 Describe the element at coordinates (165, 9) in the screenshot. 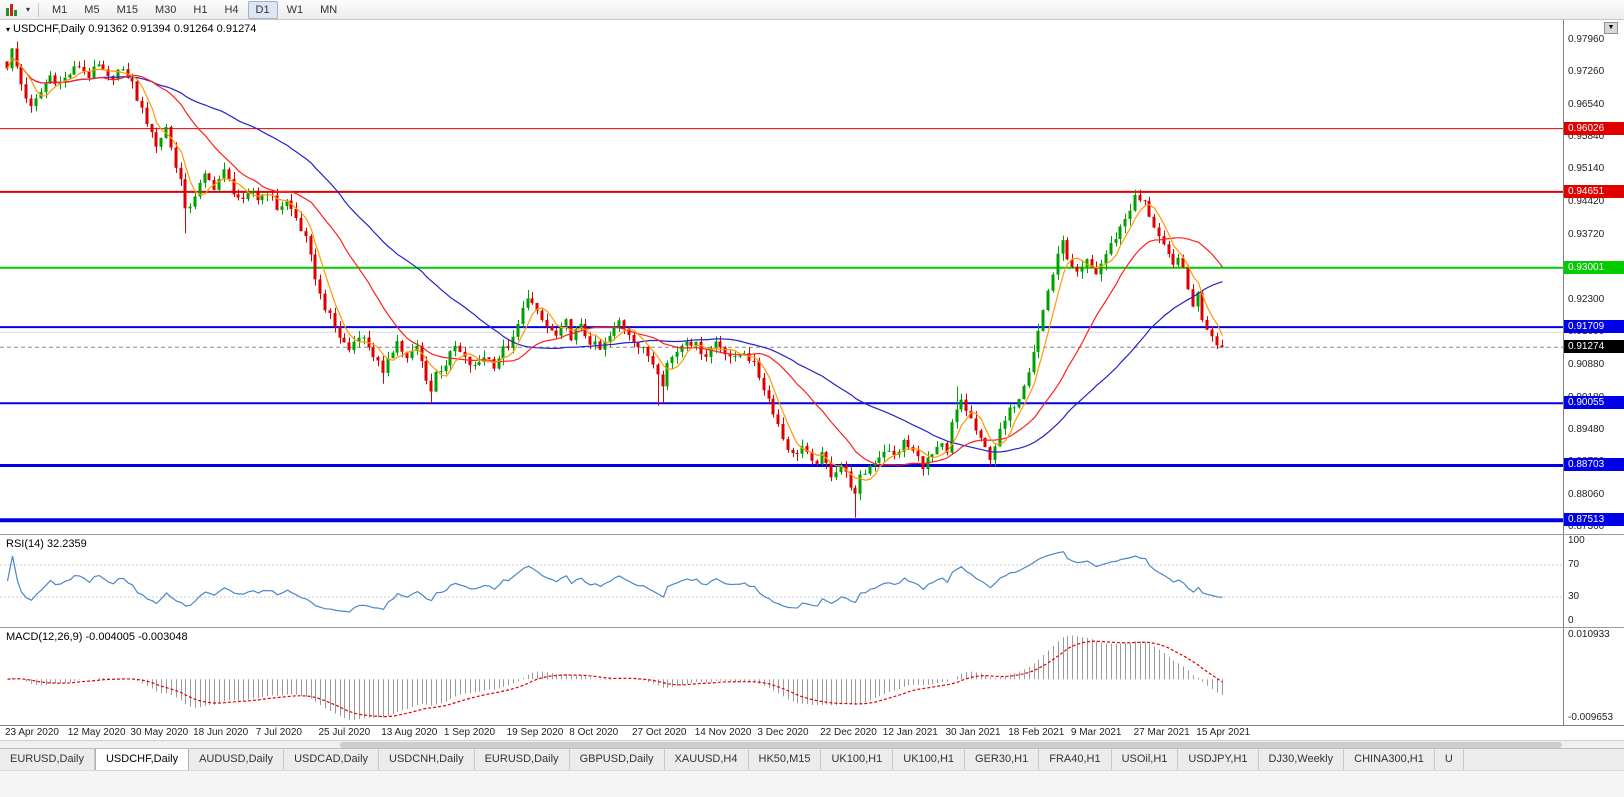

I see `tf-button-m30: M30` at that location.